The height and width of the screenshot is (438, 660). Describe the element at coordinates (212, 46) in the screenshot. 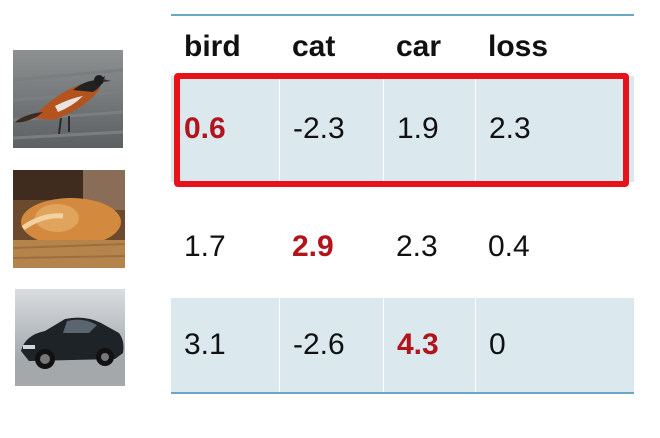

I see `header-bird: bird` at that location.